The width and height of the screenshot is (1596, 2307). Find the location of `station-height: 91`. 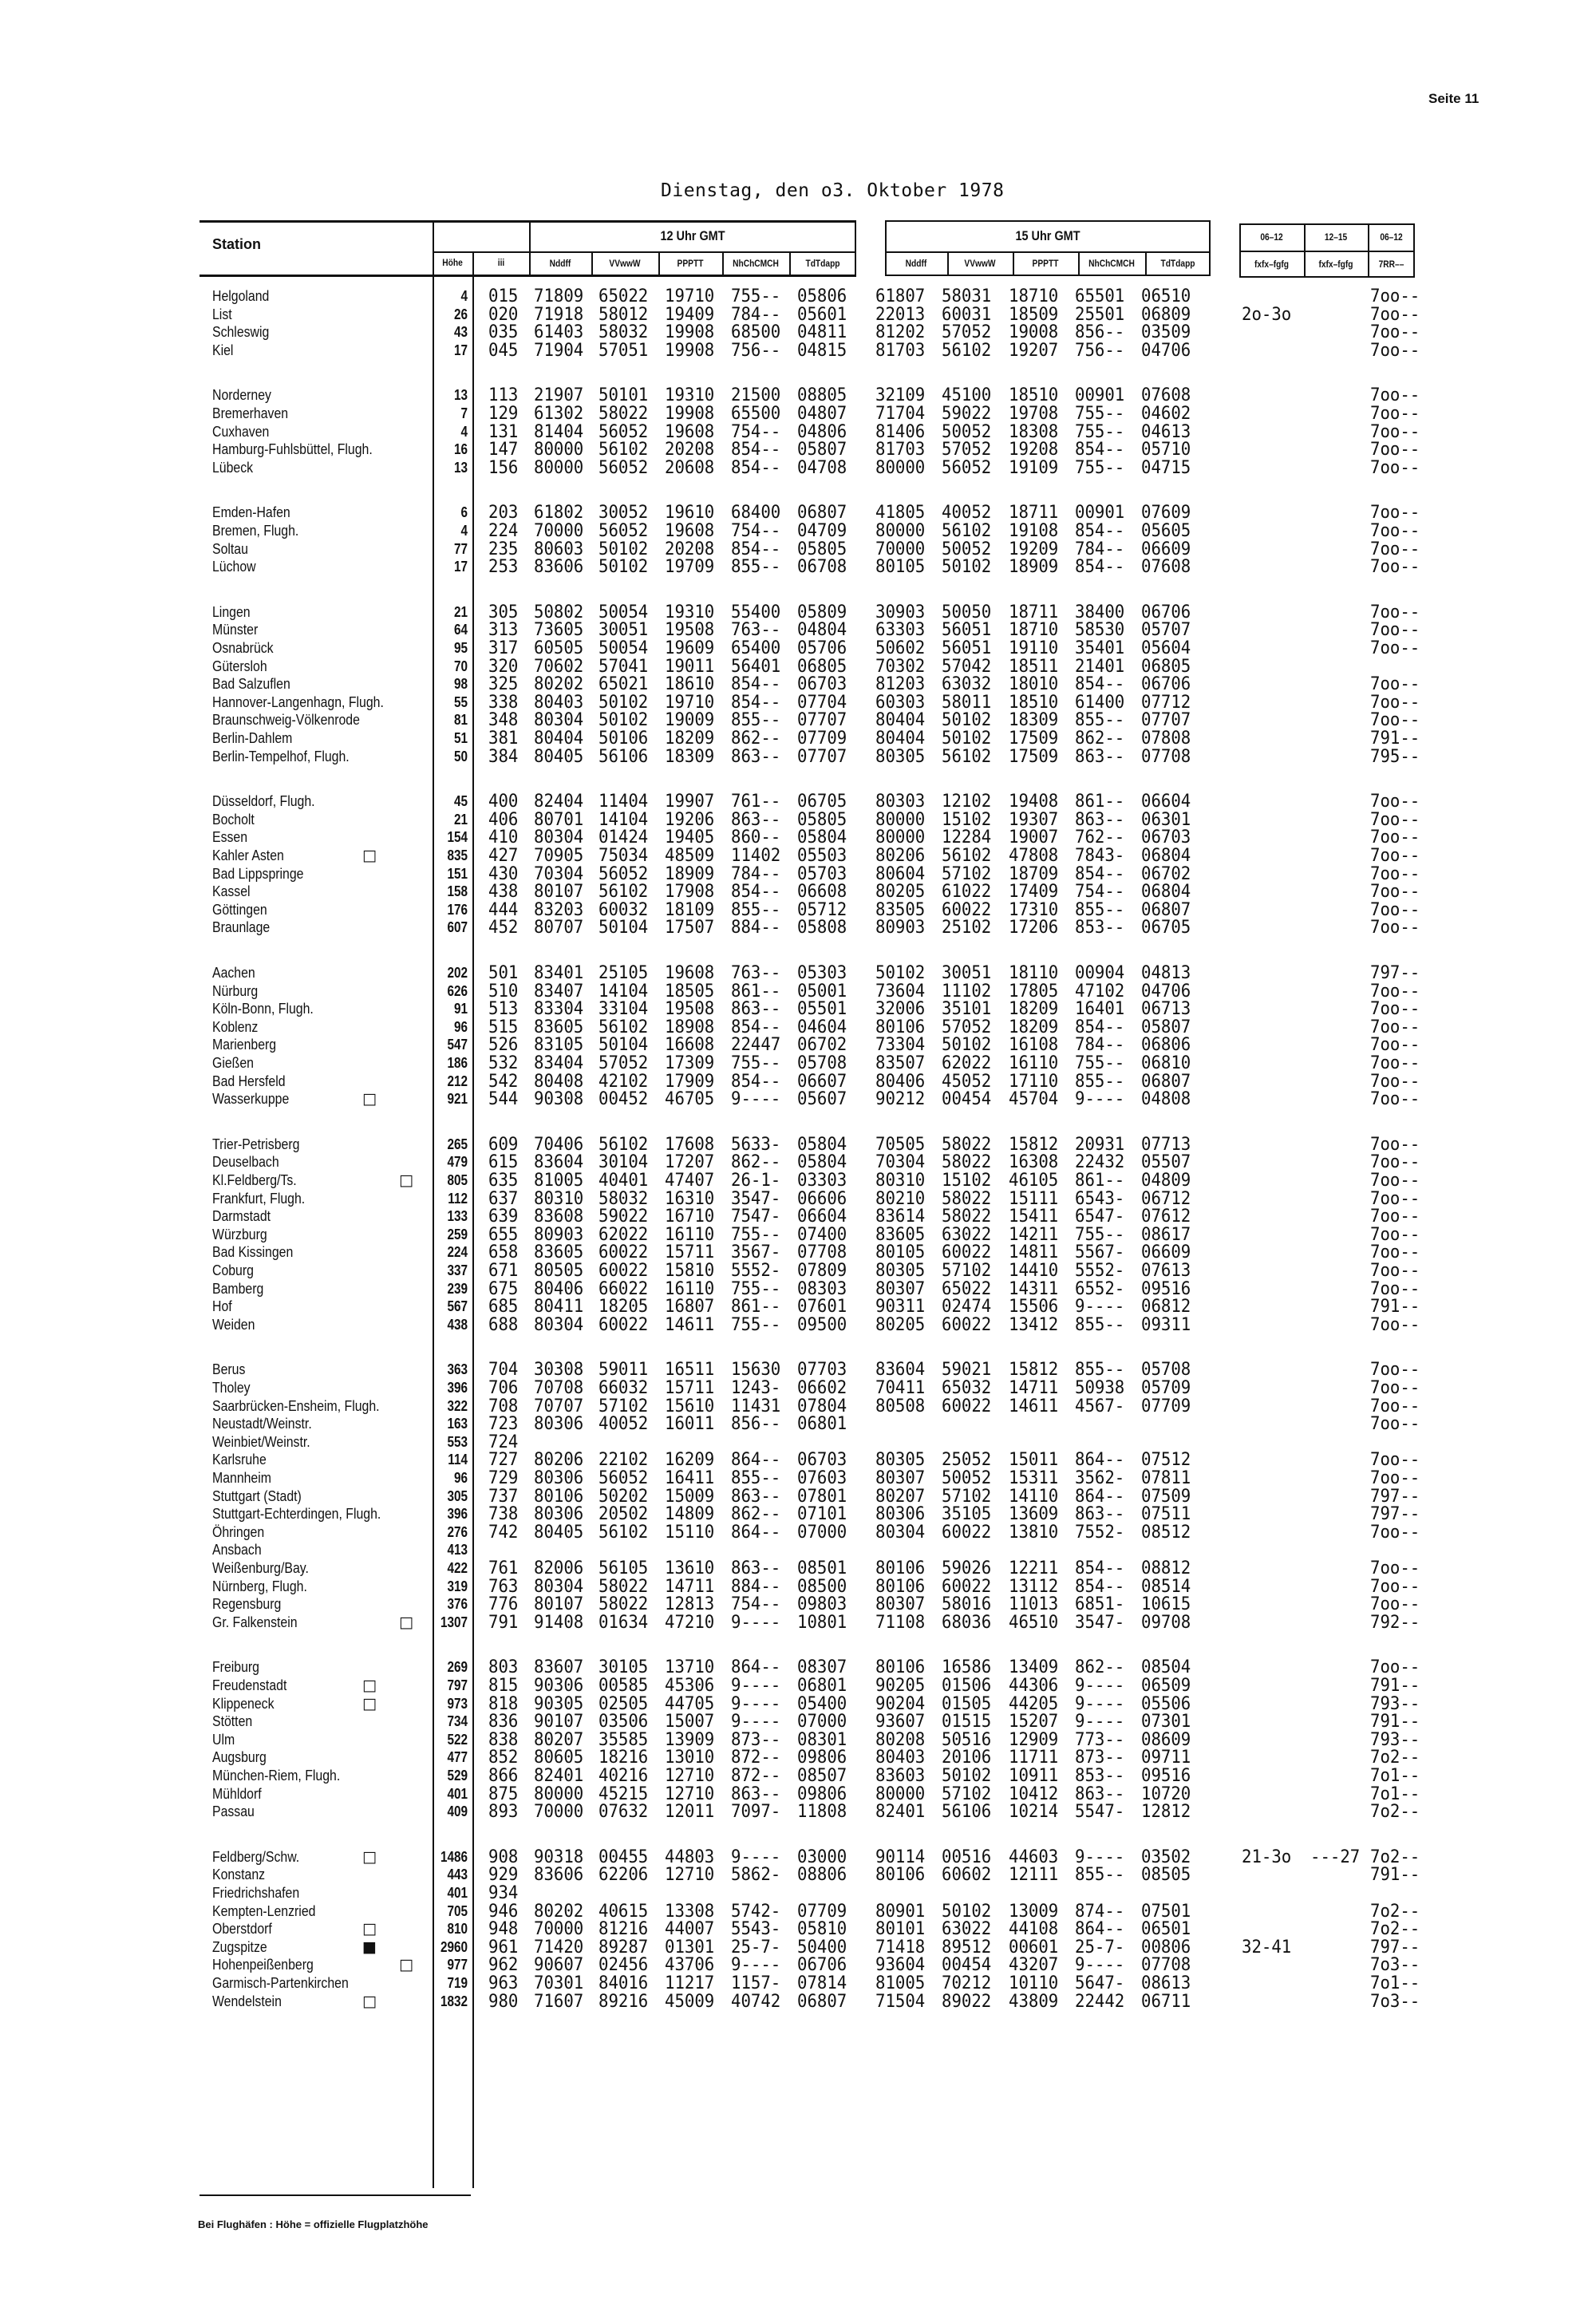

station-height: 91 is located at coordinates (460, 1009).